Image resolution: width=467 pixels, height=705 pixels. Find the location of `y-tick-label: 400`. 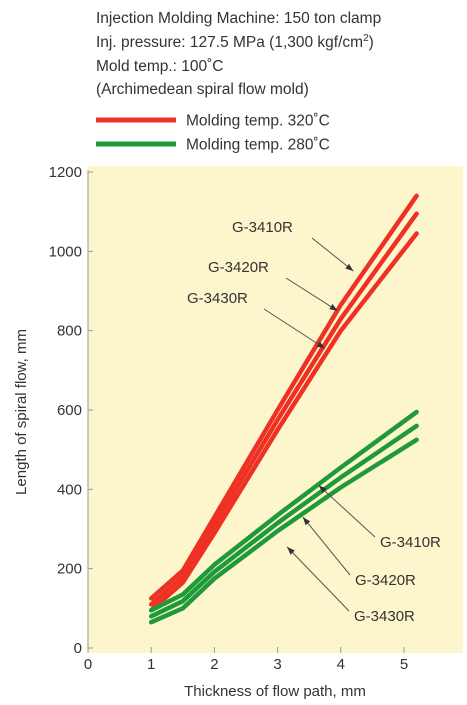

y-tick-label: 400 is located at coordinates (69, 489).